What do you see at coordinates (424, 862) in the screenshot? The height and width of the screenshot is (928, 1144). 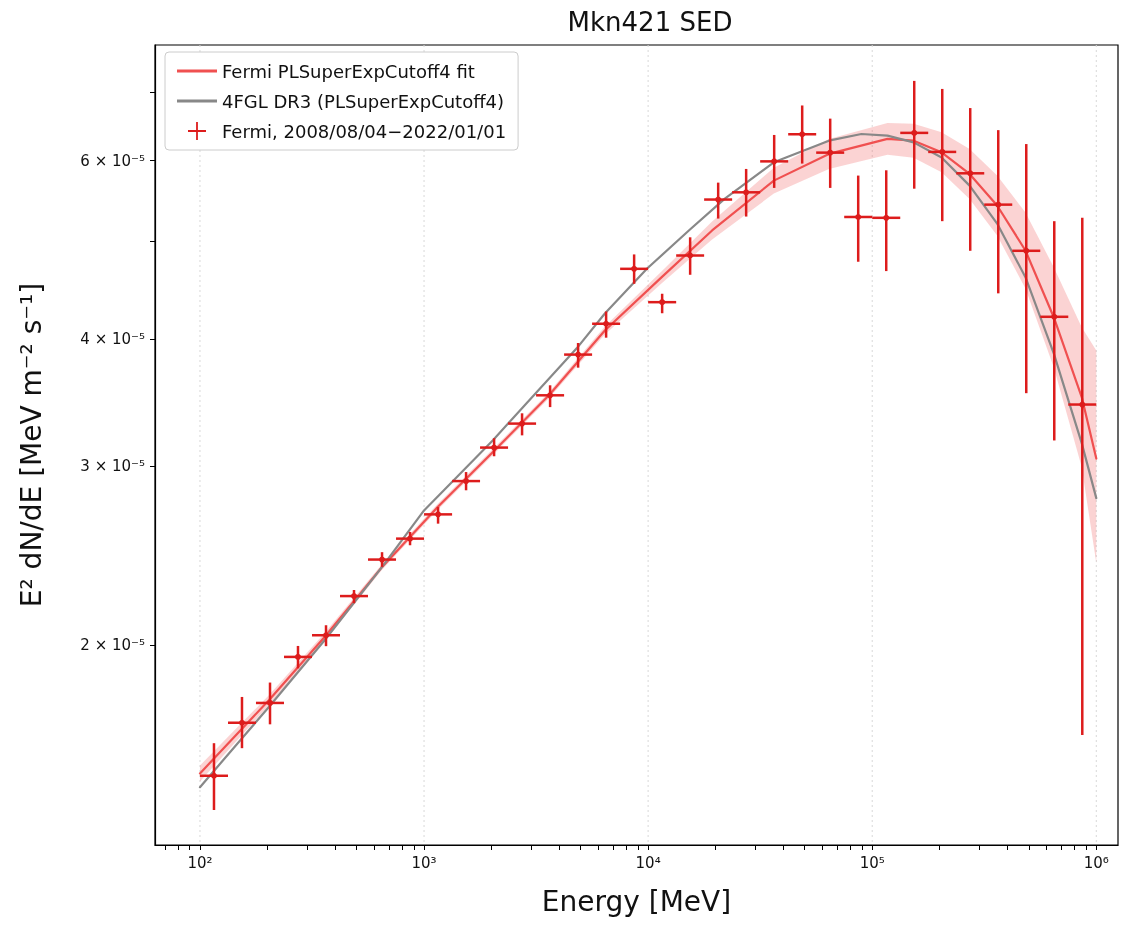 I see `x-tick-label: 10³` at bounding box center [424, 862].